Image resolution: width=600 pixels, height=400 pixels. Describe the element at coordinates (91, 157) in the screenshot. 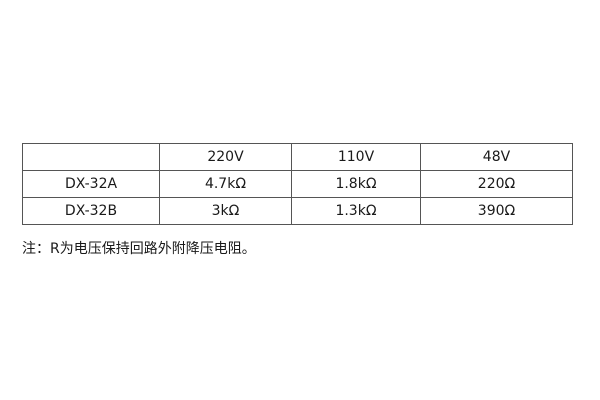

I see `header-cell` at that location.